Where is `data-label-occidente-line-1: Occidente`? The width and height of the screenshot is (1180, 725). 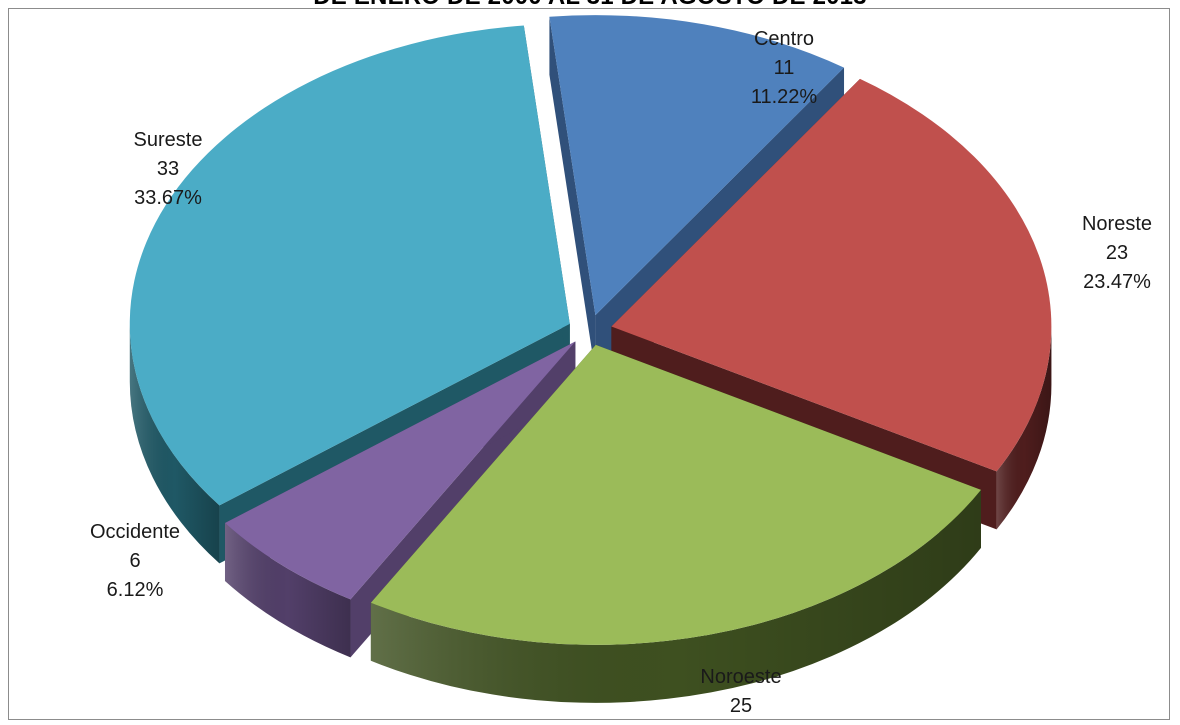 data-label-occidente-line-1: Occidente is located at coordinates (135, 532).